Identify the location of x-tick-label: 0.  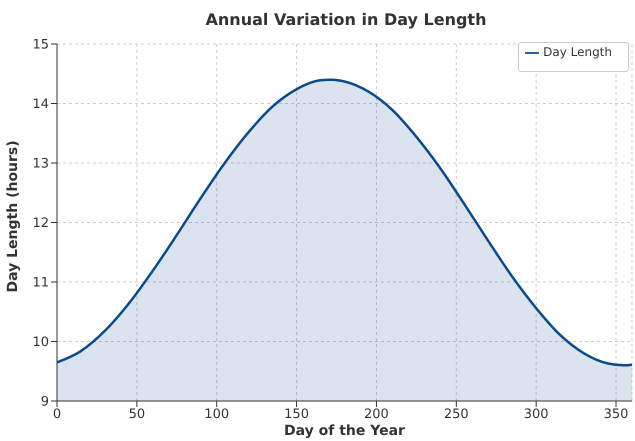
(57, 414).